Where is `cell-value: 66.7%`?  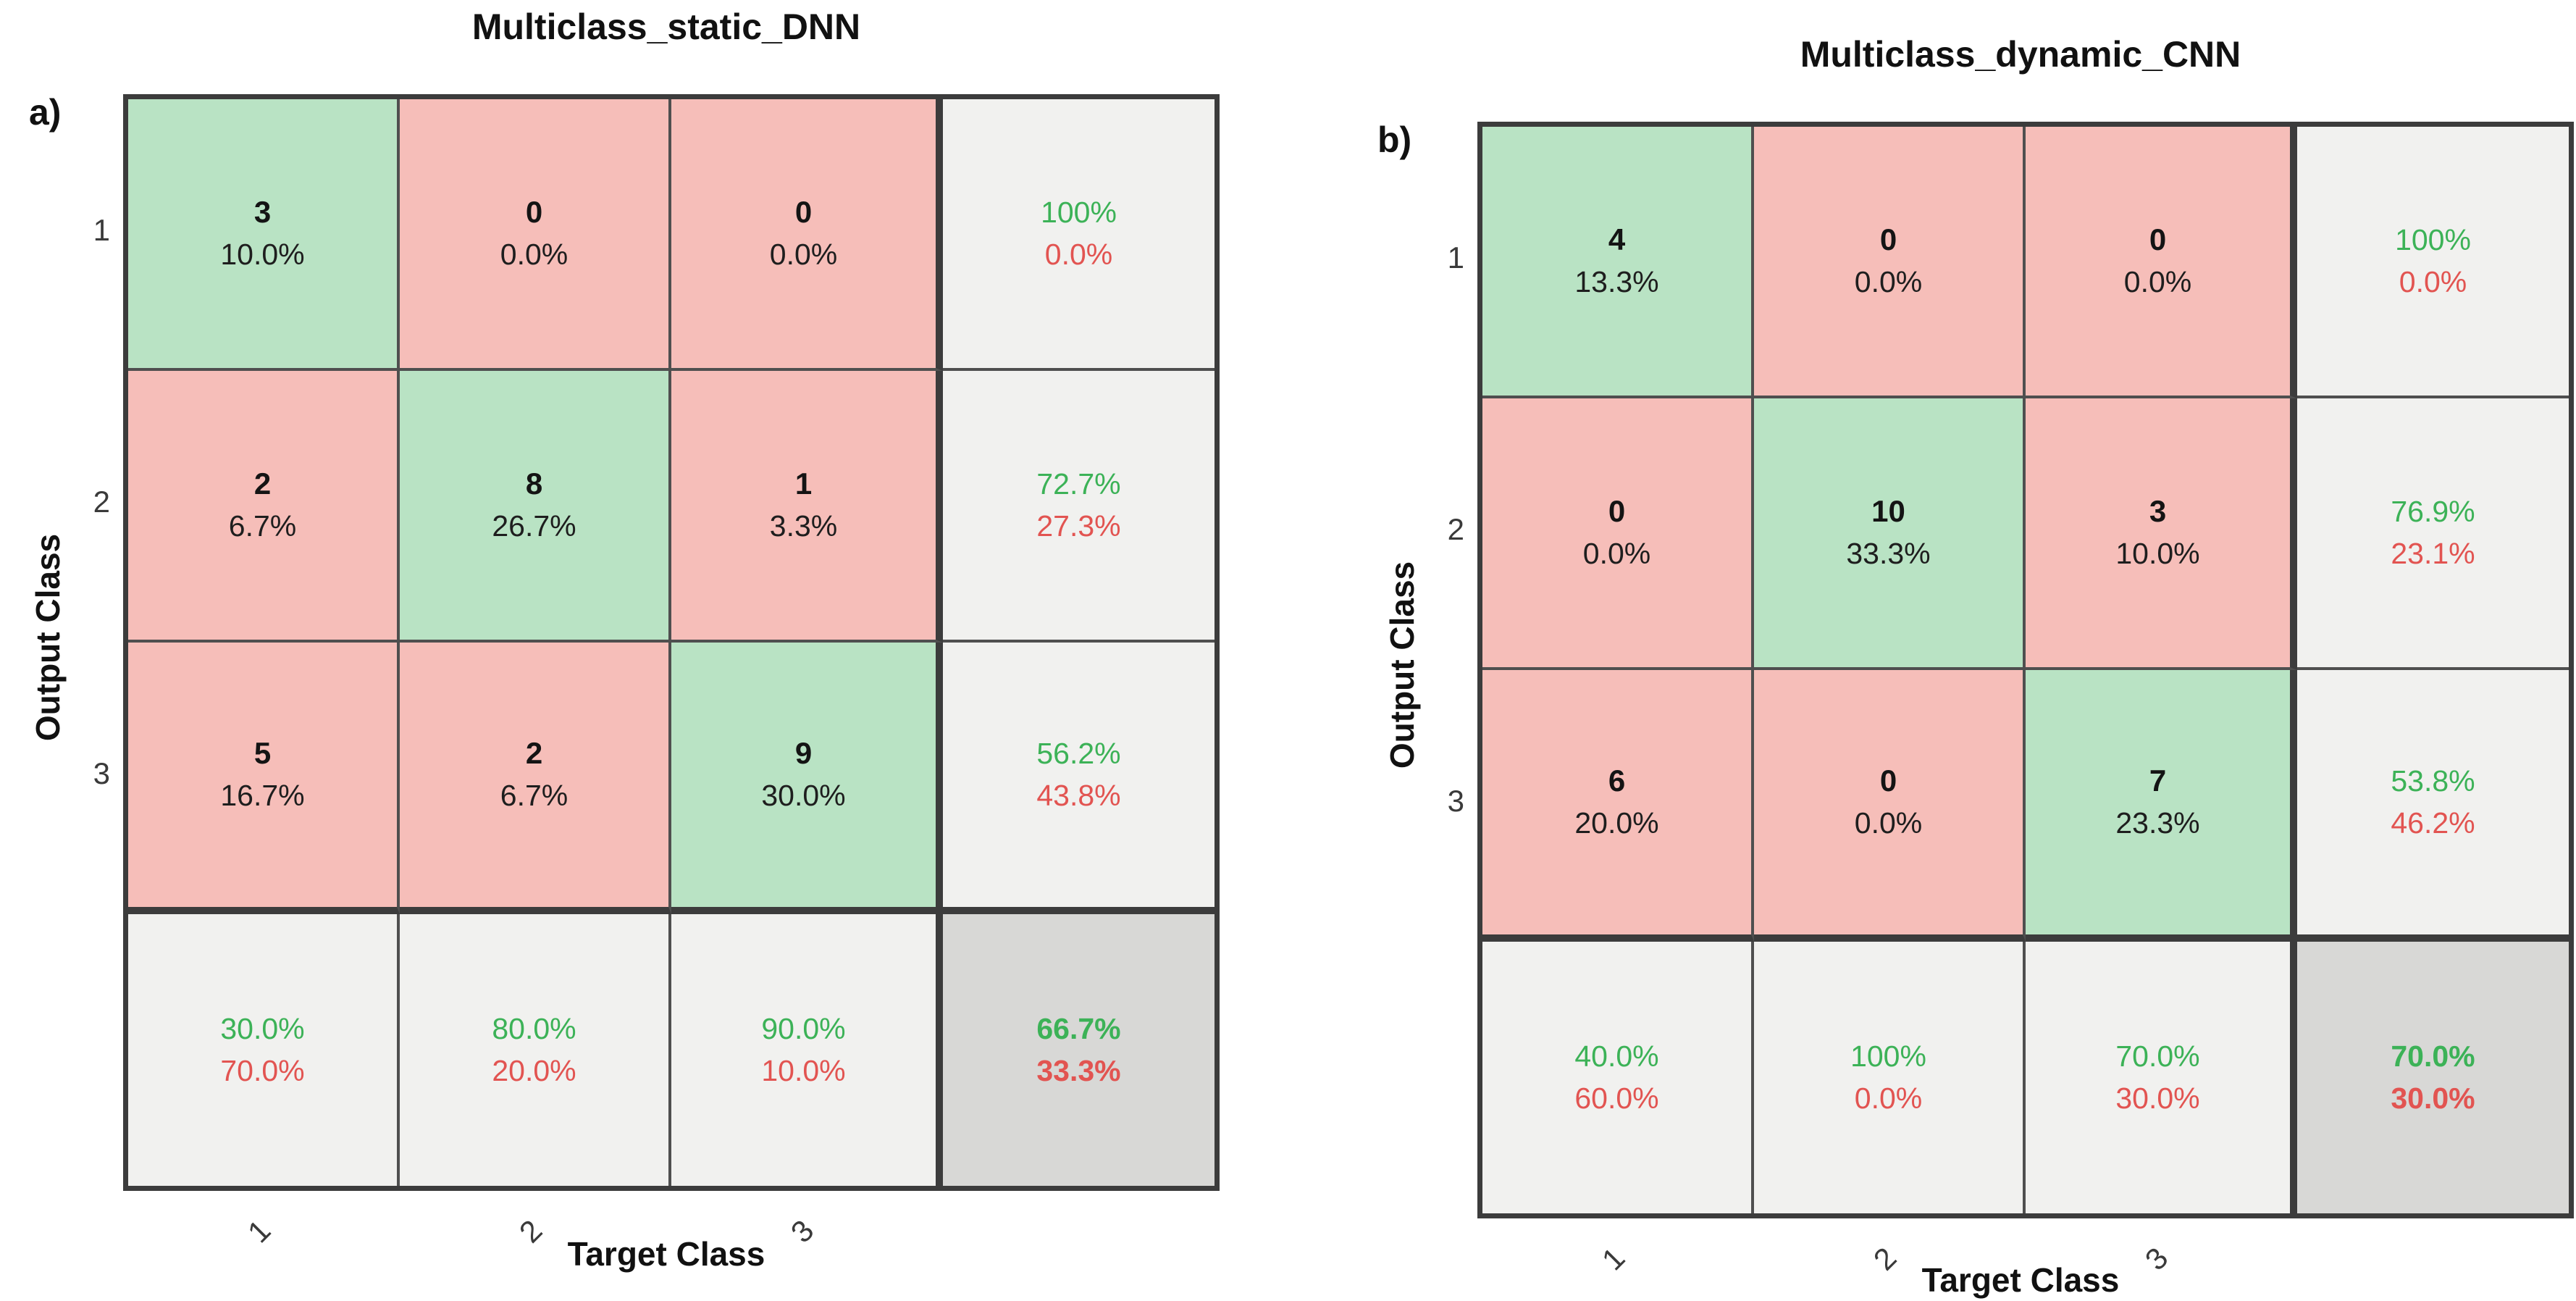
cell-value: 66.7% is located at coordinates (1078, 1029).